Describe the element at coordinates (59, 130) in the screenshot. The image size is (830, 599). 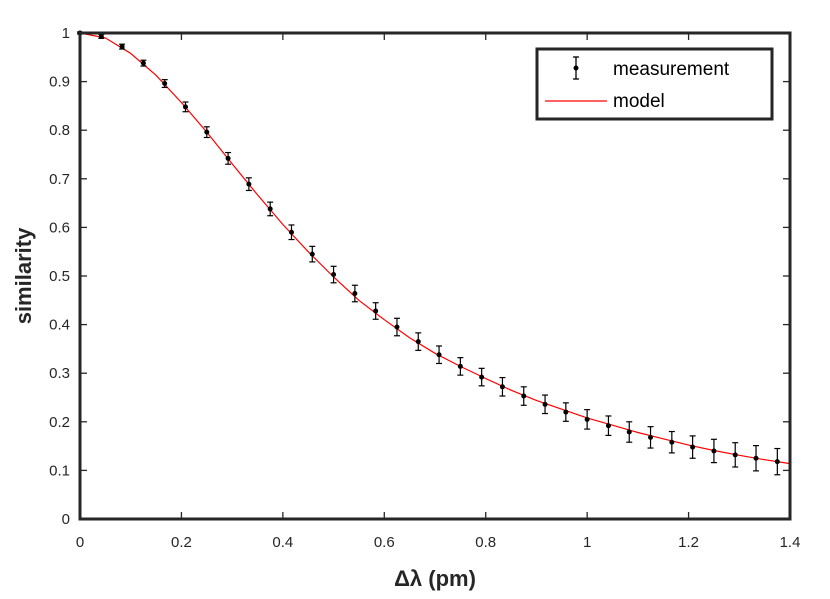
I see `y-tick-label: 0.8` at that location.